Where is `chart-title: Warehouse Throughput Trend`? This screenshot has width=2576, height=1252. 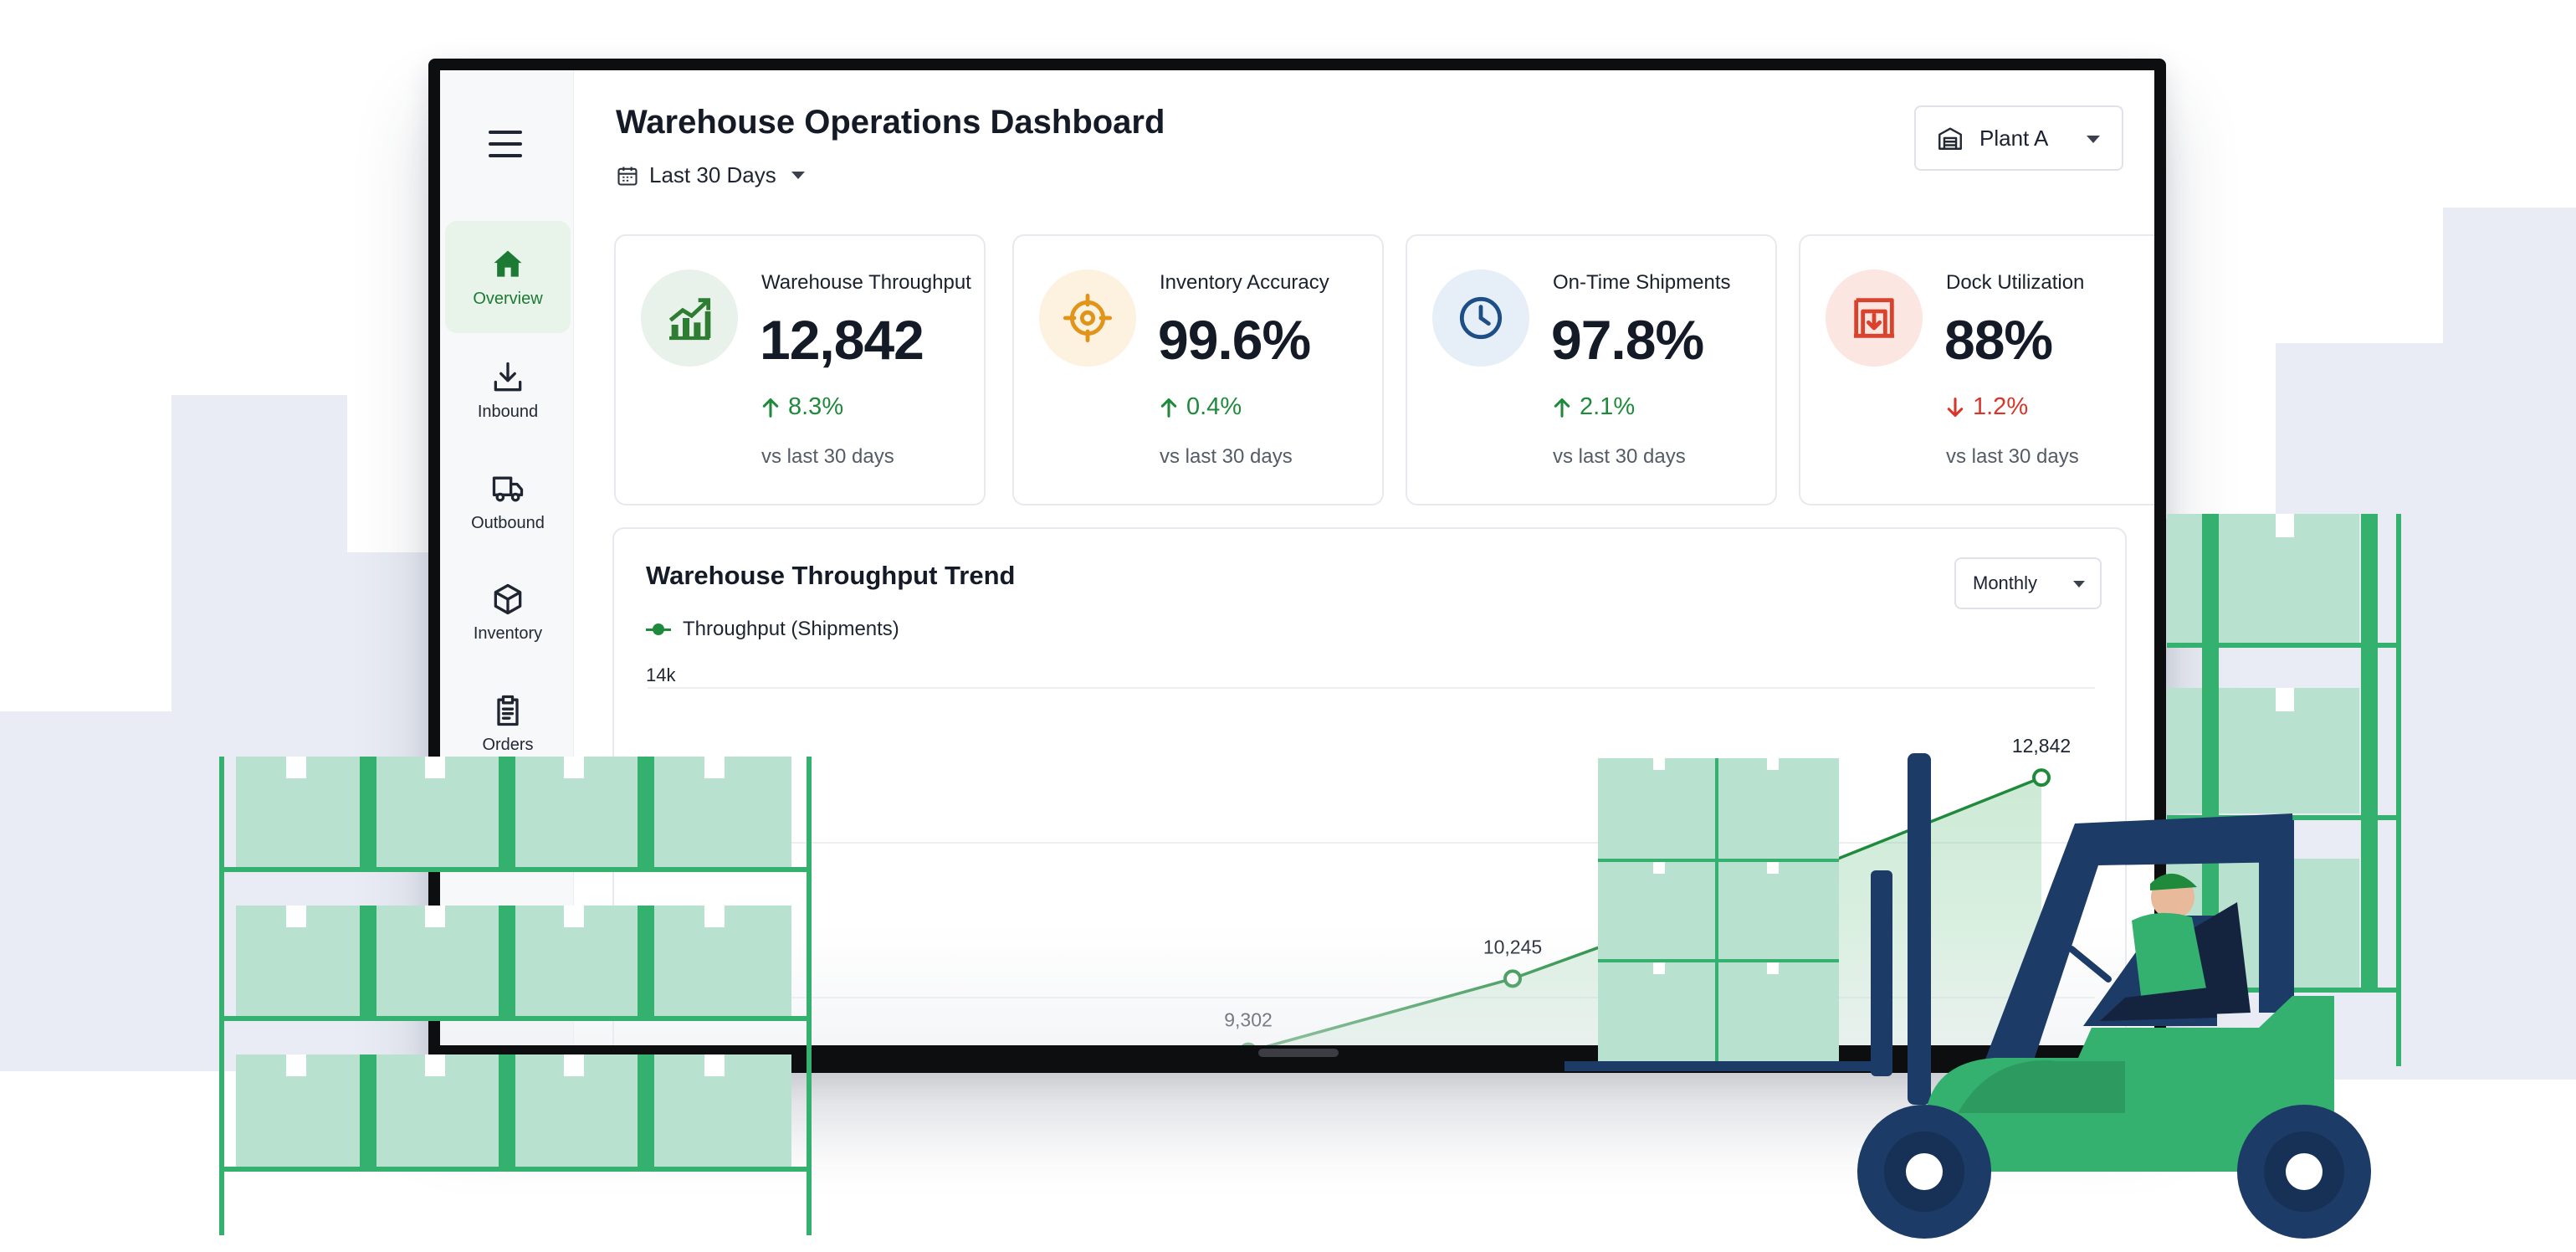 chart-title: Warehouse Throughput Trend is located at coordinates (831, 575).